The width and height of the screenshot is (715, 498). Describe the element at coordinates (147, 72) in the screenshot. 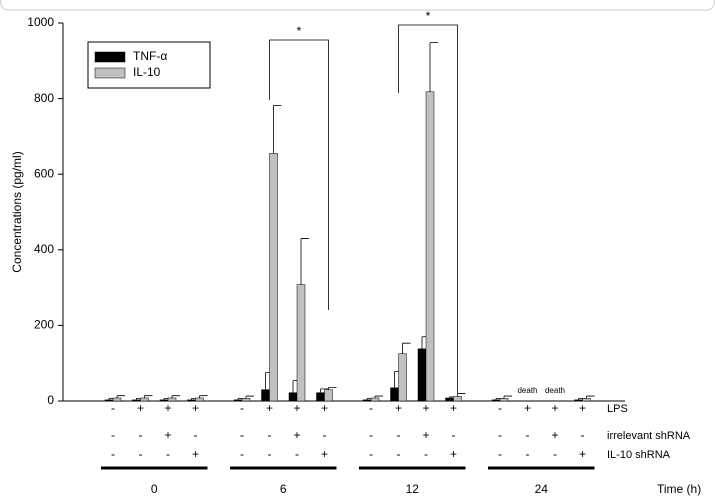

I see `legend-label: IL-10` at that location.